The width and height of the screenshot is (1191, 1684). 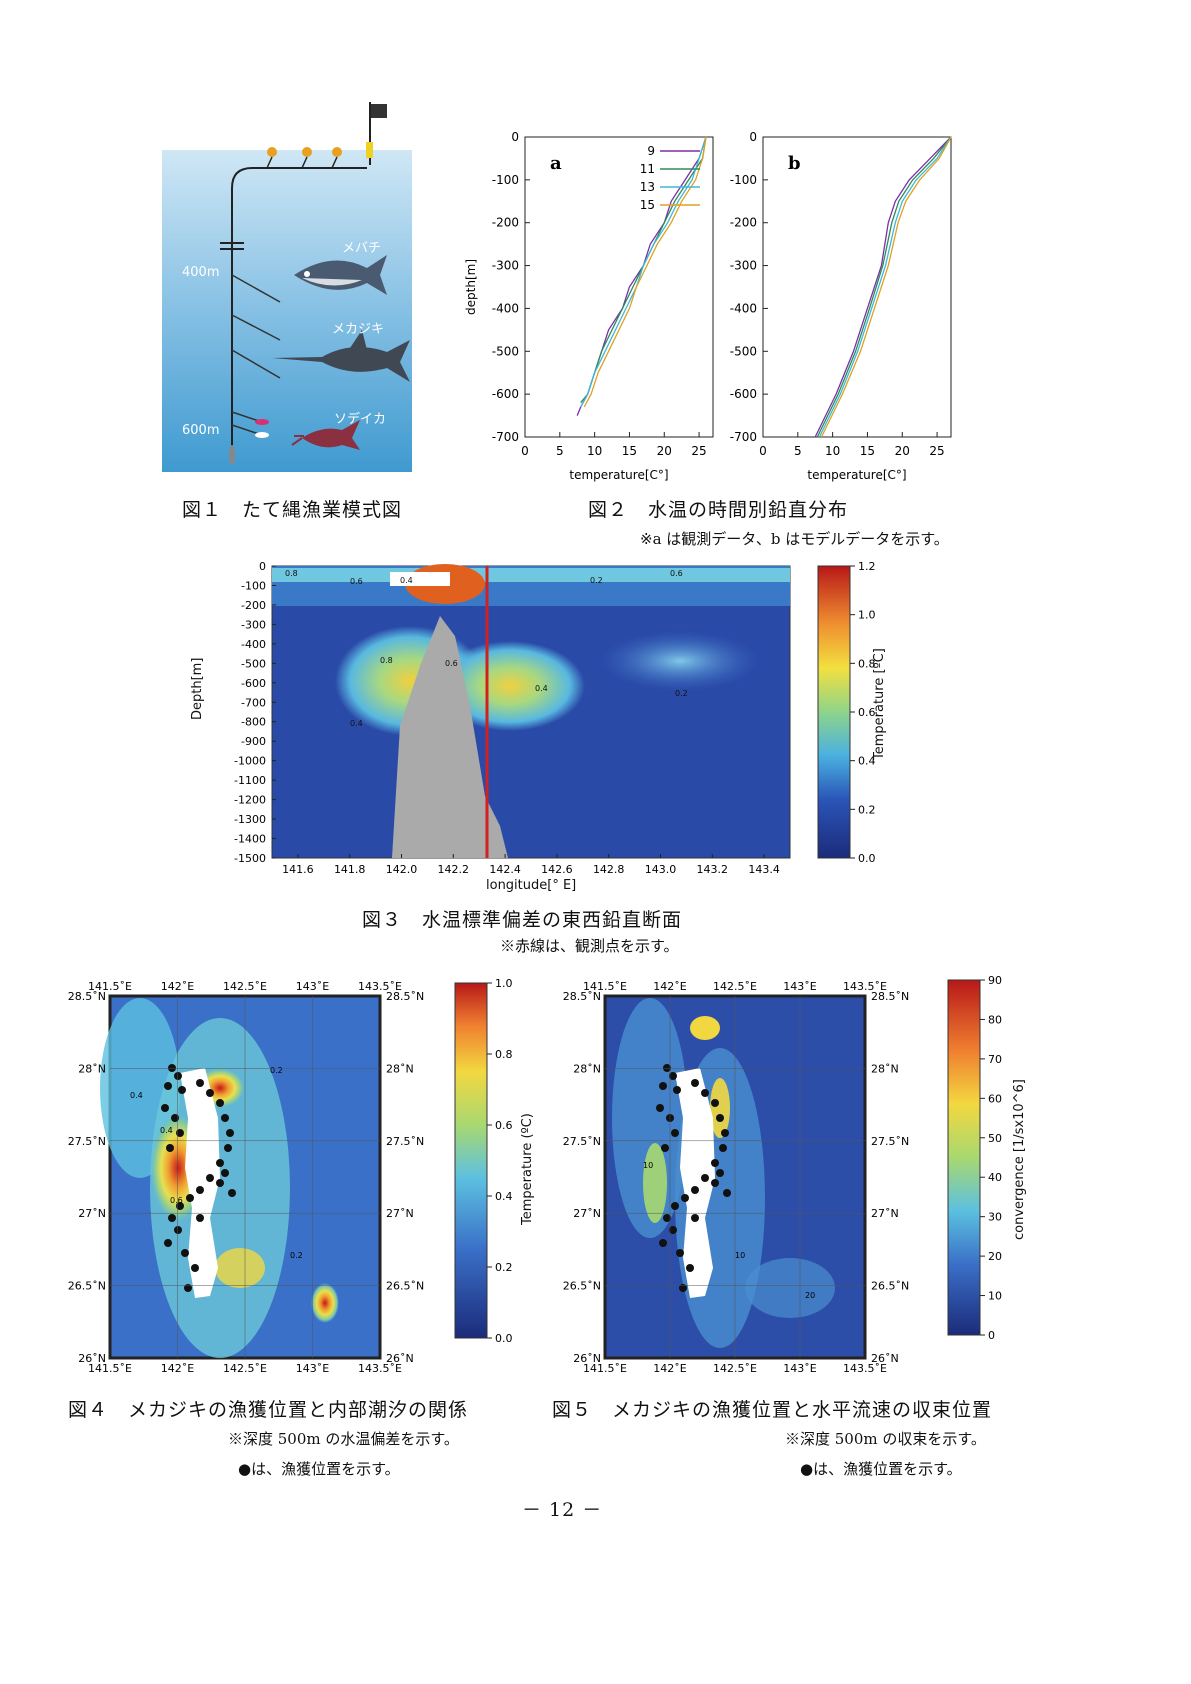 What do you see at coordinates (340, 275) in the screenshot?
I see `bigeye-tuna-icon` at bounding box center [340, 275].